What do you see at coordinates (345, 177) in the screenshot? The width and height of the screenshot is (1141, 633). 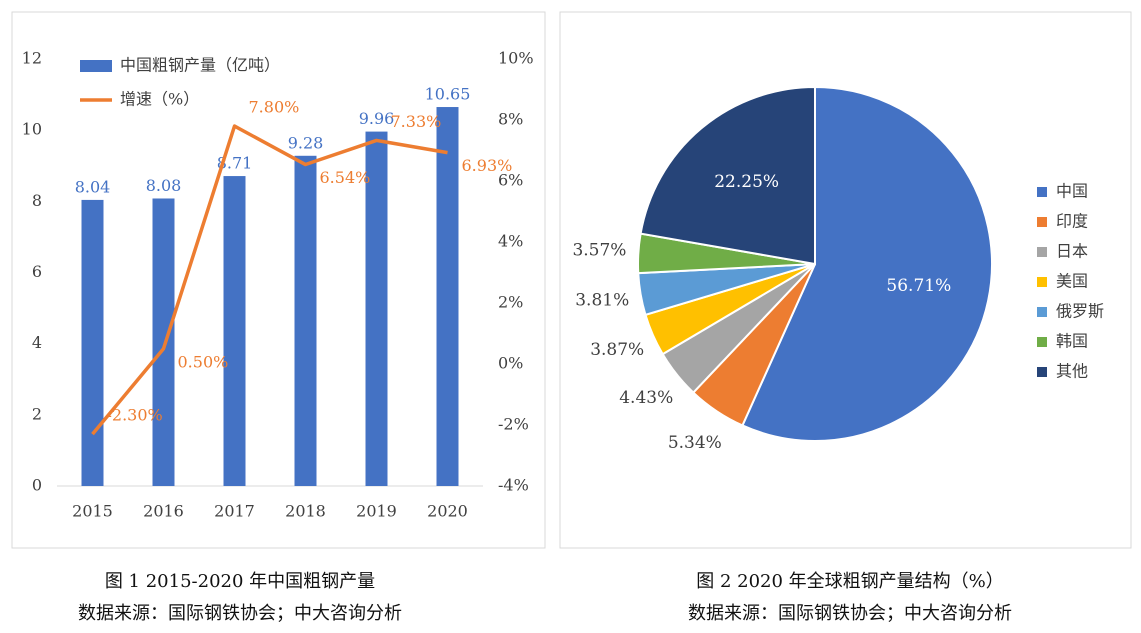 I see `line-label: 6.54%` at bounding box center [345, 177].